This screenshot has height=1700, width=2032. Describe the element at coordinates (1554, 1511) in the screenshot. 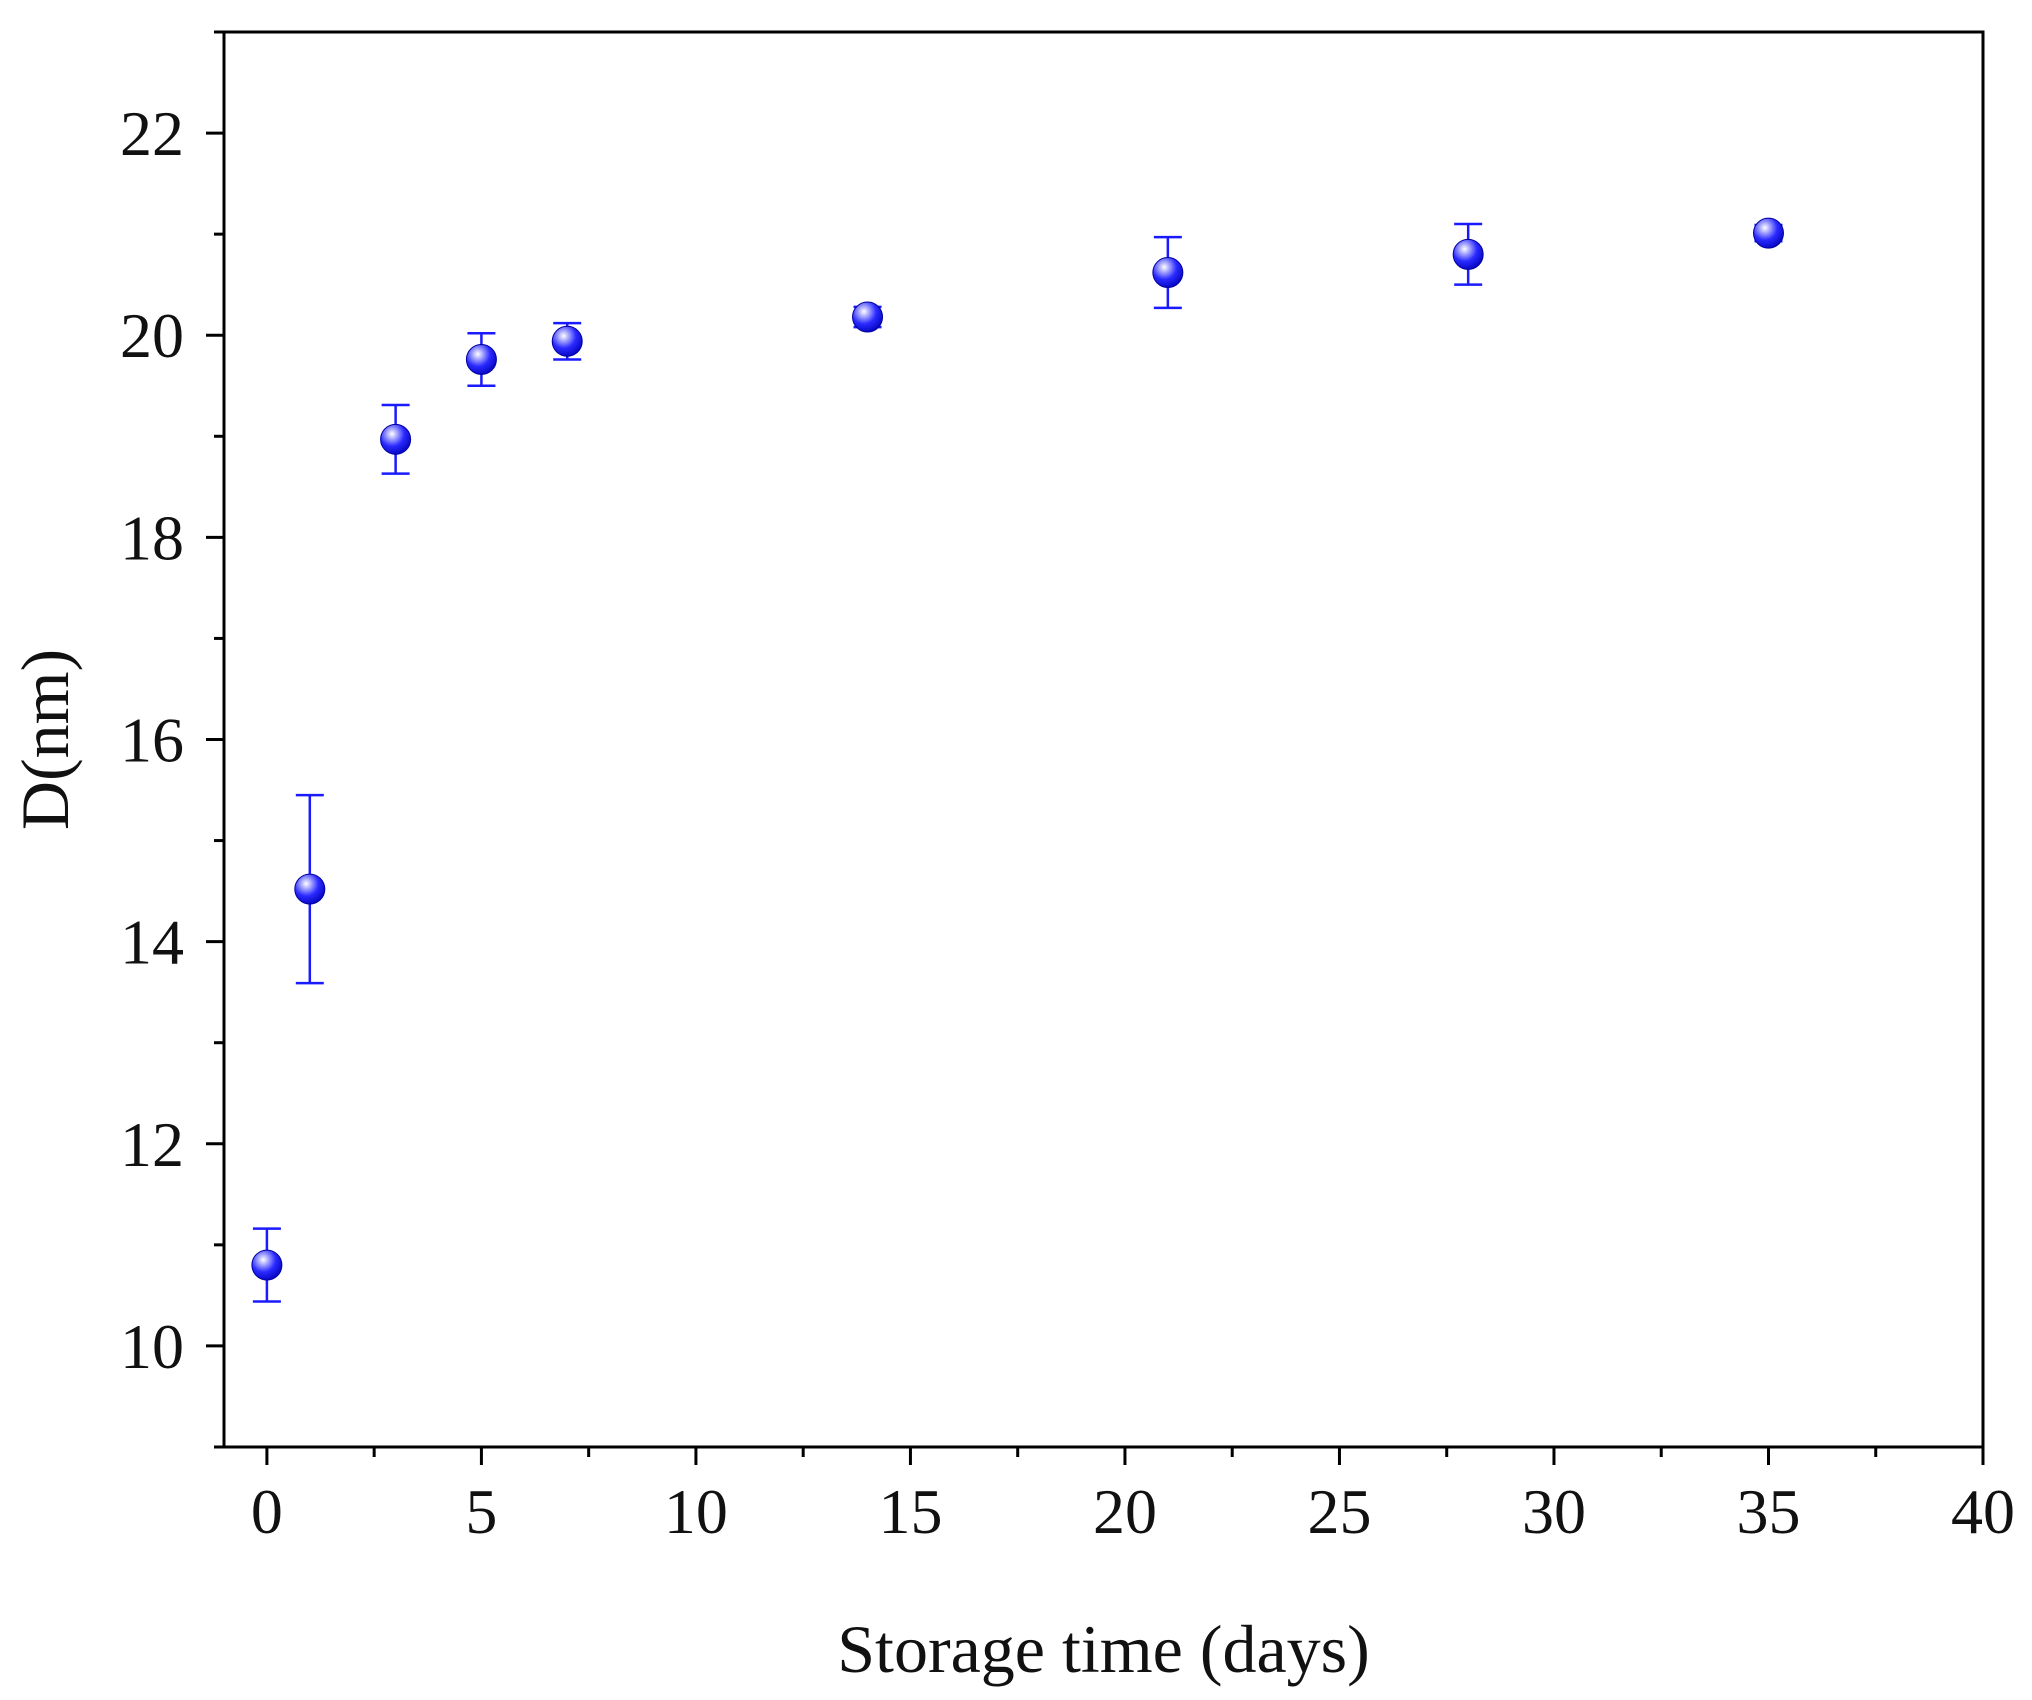

I see `x-tick-label: 30` at that location.